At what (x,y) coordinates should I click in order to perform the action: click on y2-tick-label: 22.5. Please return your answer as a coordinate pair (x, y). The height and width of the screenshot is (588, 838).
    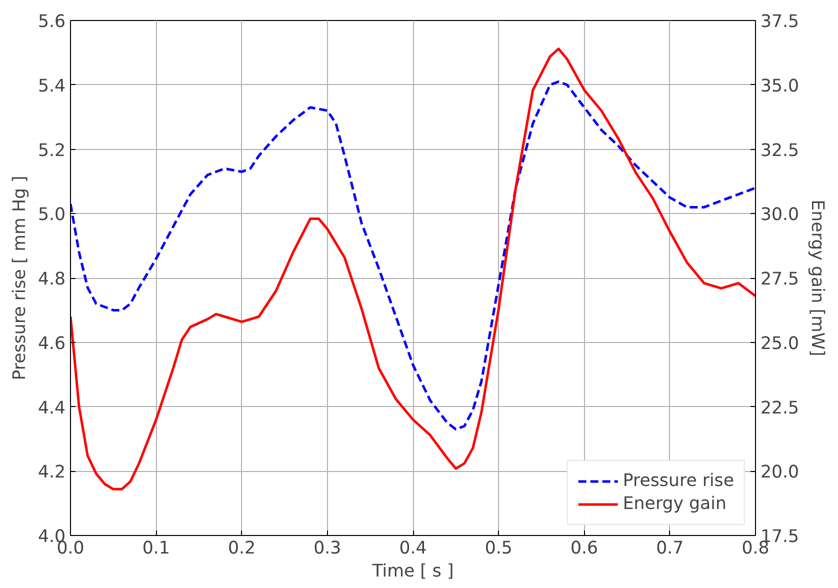
    Looking at the image, I should click on (780, 408).